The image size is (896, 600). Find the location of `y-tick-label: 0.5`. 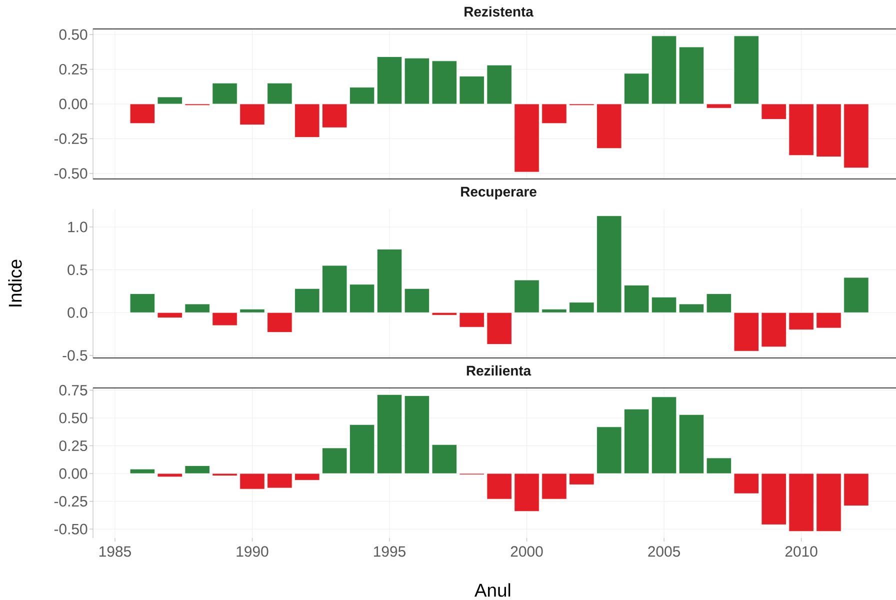

y-tick-label: 0.5 is located at coordinates (78, 270).